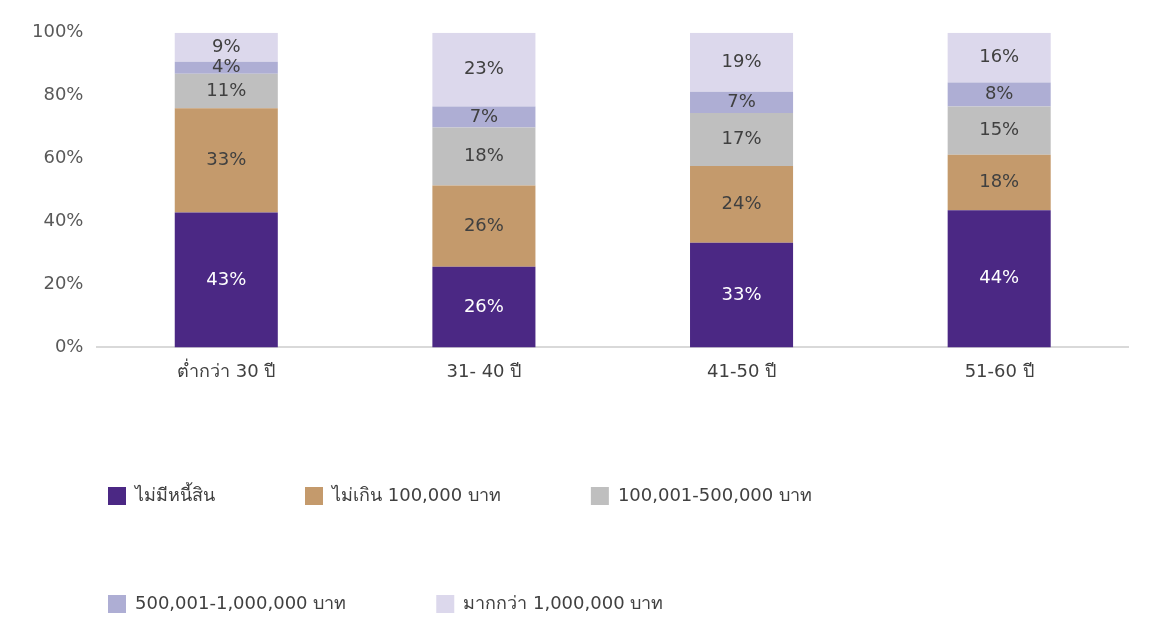 This screenshot has width=1158, height=633. Describe the element at coordinates (742, 370) in the screenshot. I see `x-tick-label: 41-50 ปี` at that location.